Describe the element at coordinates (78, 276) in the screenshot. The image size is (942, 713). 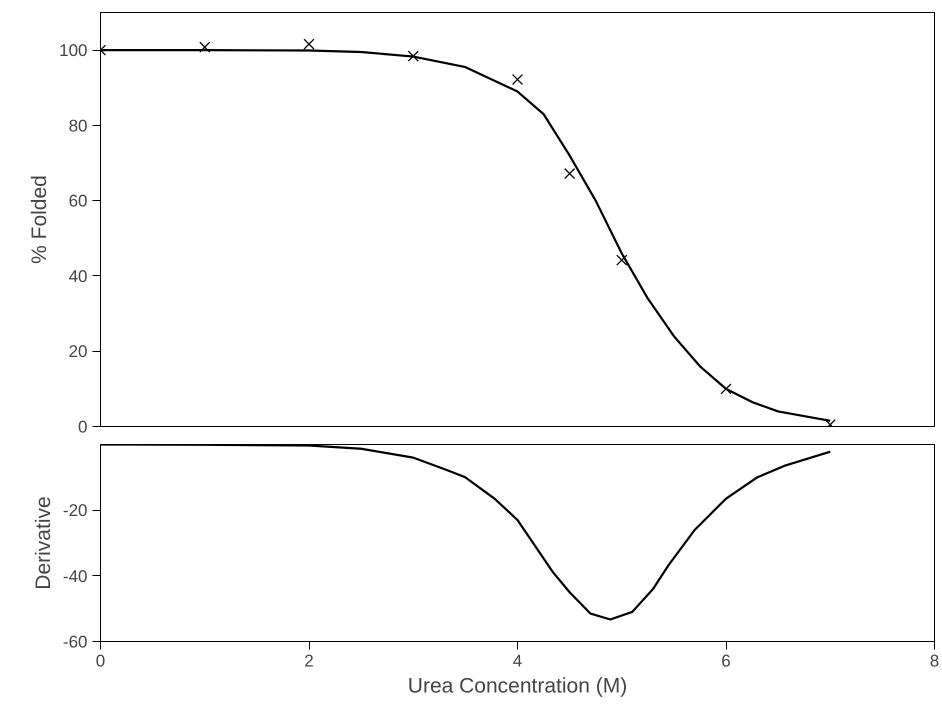
I see `y-tick-label: 40` at that location.